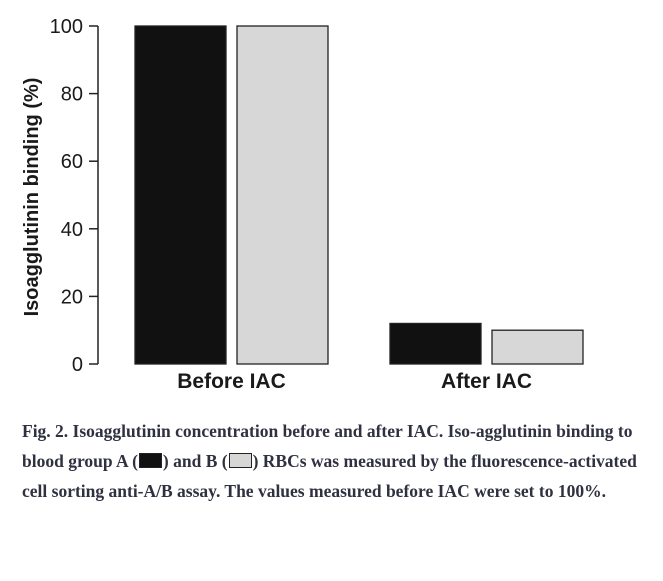 The image size is (663, 581). I want to click on y-tick-label: 60, so click(72, 162).